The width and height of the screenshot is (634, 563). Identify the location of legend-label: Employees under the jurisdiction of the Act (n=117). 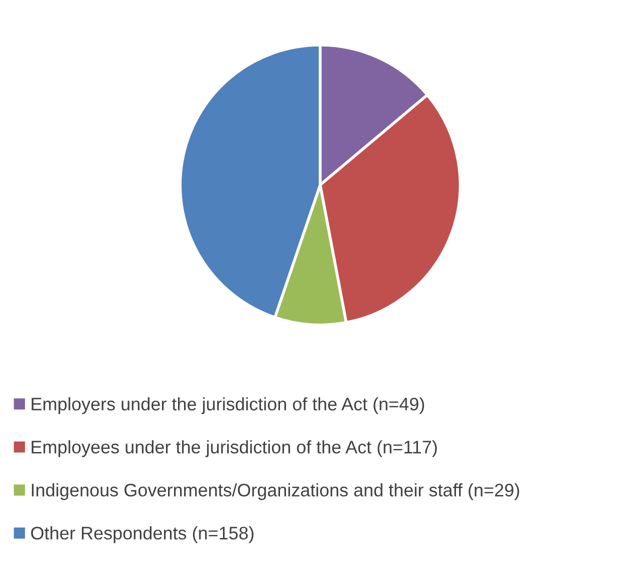
(234, 449).